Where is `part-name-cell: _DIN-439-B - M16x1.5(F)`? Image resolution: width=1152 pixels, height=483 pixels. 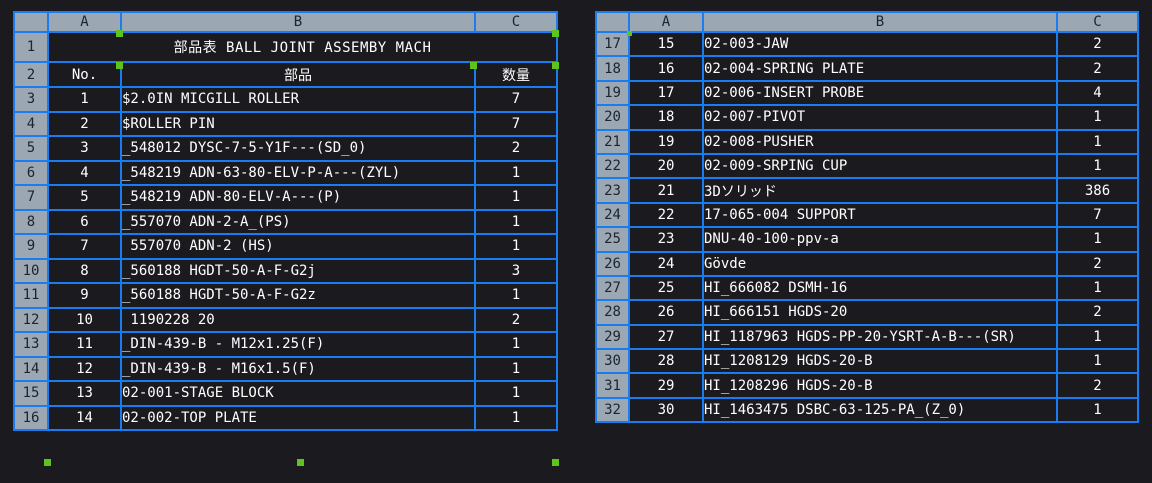 part-name-cell: _DIN-439-B - M16x1.5(F) is located at coordinates (298, 368).